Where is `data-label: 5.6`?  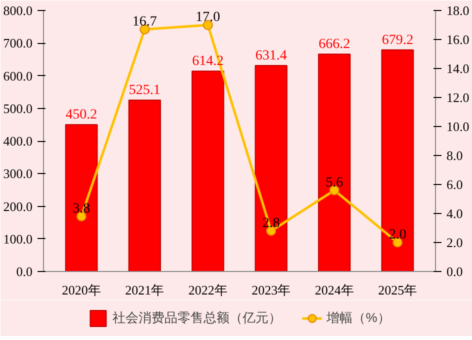 data-label: 5.6 is located at coordinates (335, 182).